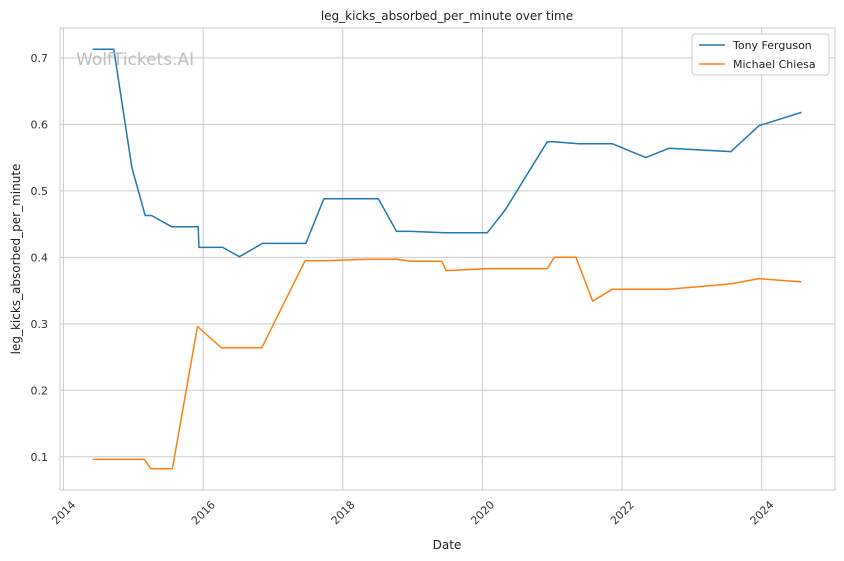 The height and width of the screenshot is (561, 844). I want to click on watermark: WolfTickets.AI, so click(135, 60).